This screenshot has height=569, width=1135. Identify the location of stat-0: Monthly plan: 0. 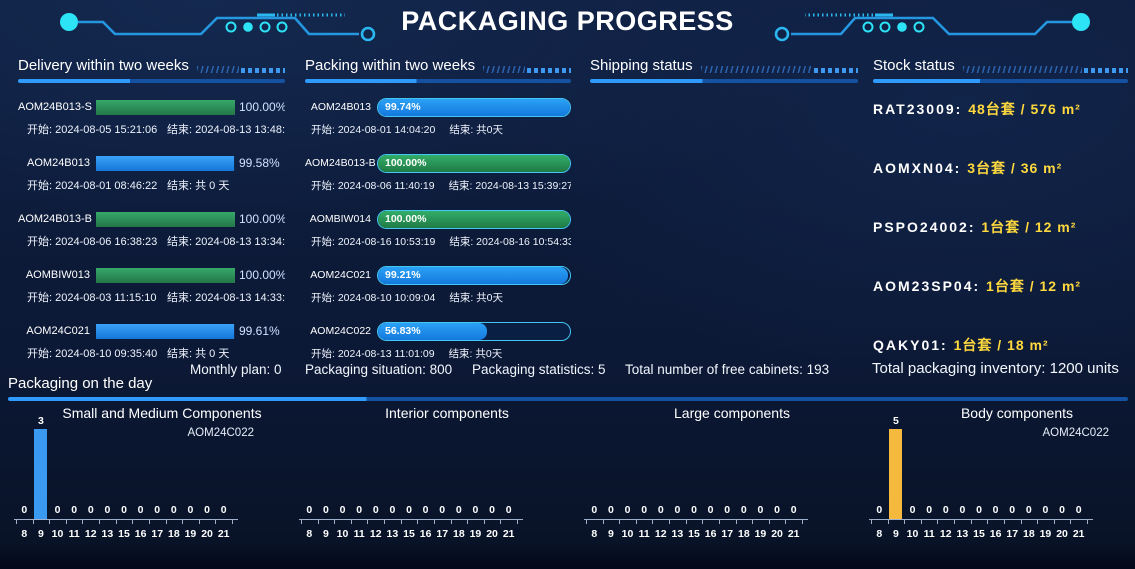
(236, 369).